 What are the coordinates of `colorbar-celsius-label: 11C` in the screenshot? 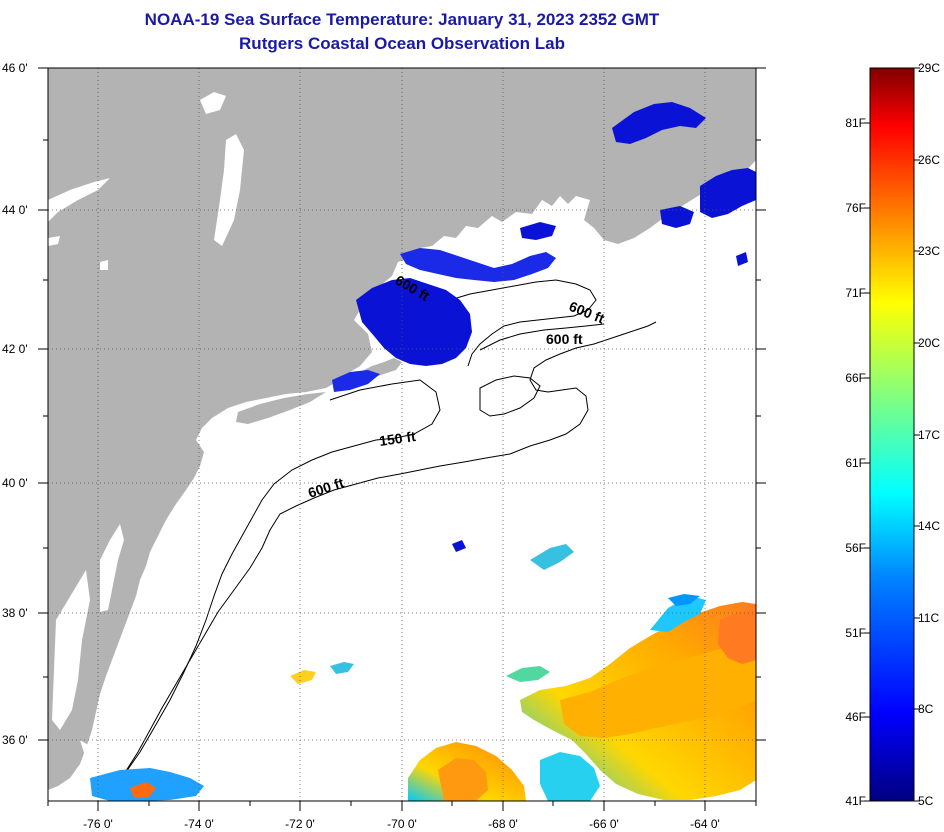 It's located at (928, 618).